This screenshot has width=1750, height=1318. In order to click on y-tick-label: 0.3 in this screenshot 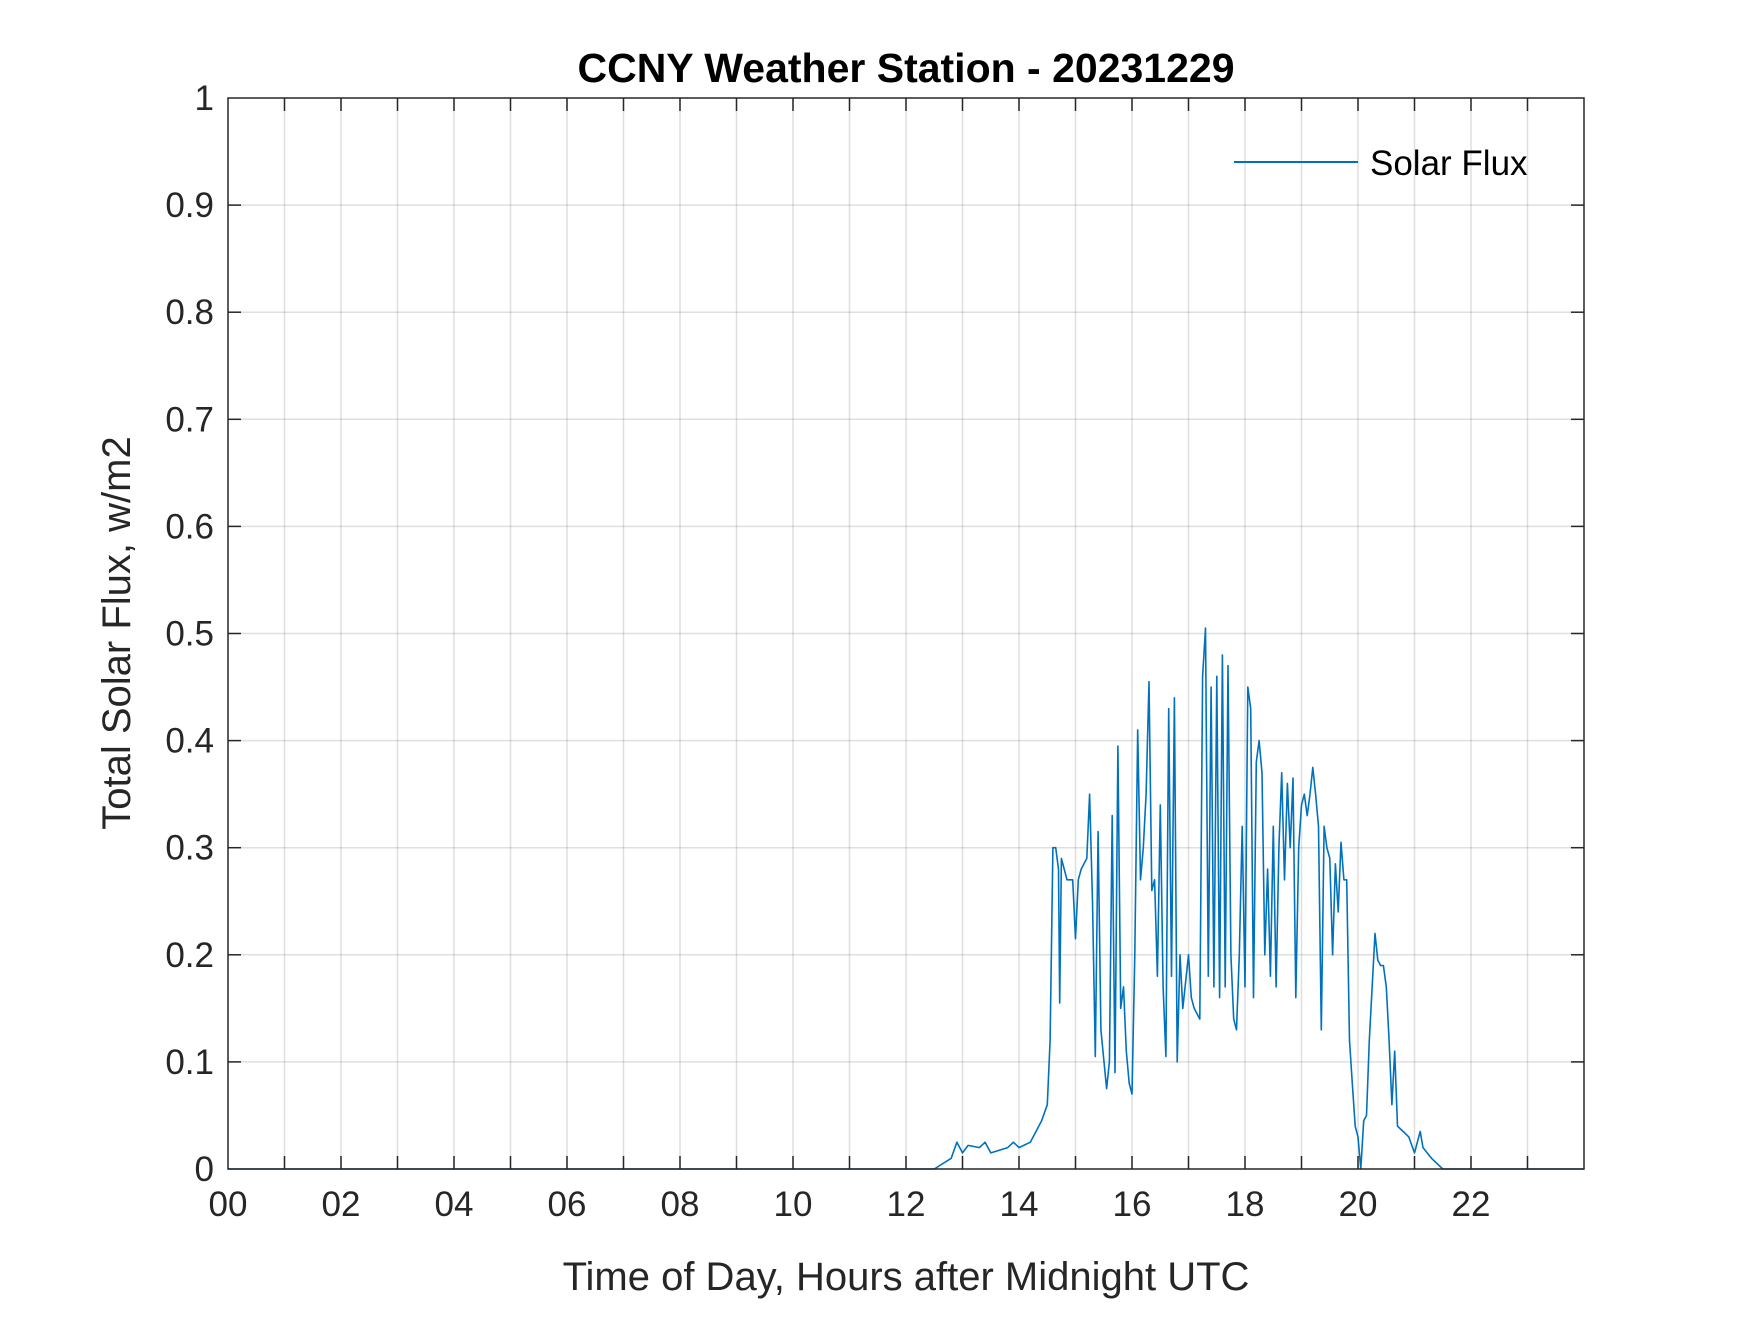, I will do `click(189, 848)`.